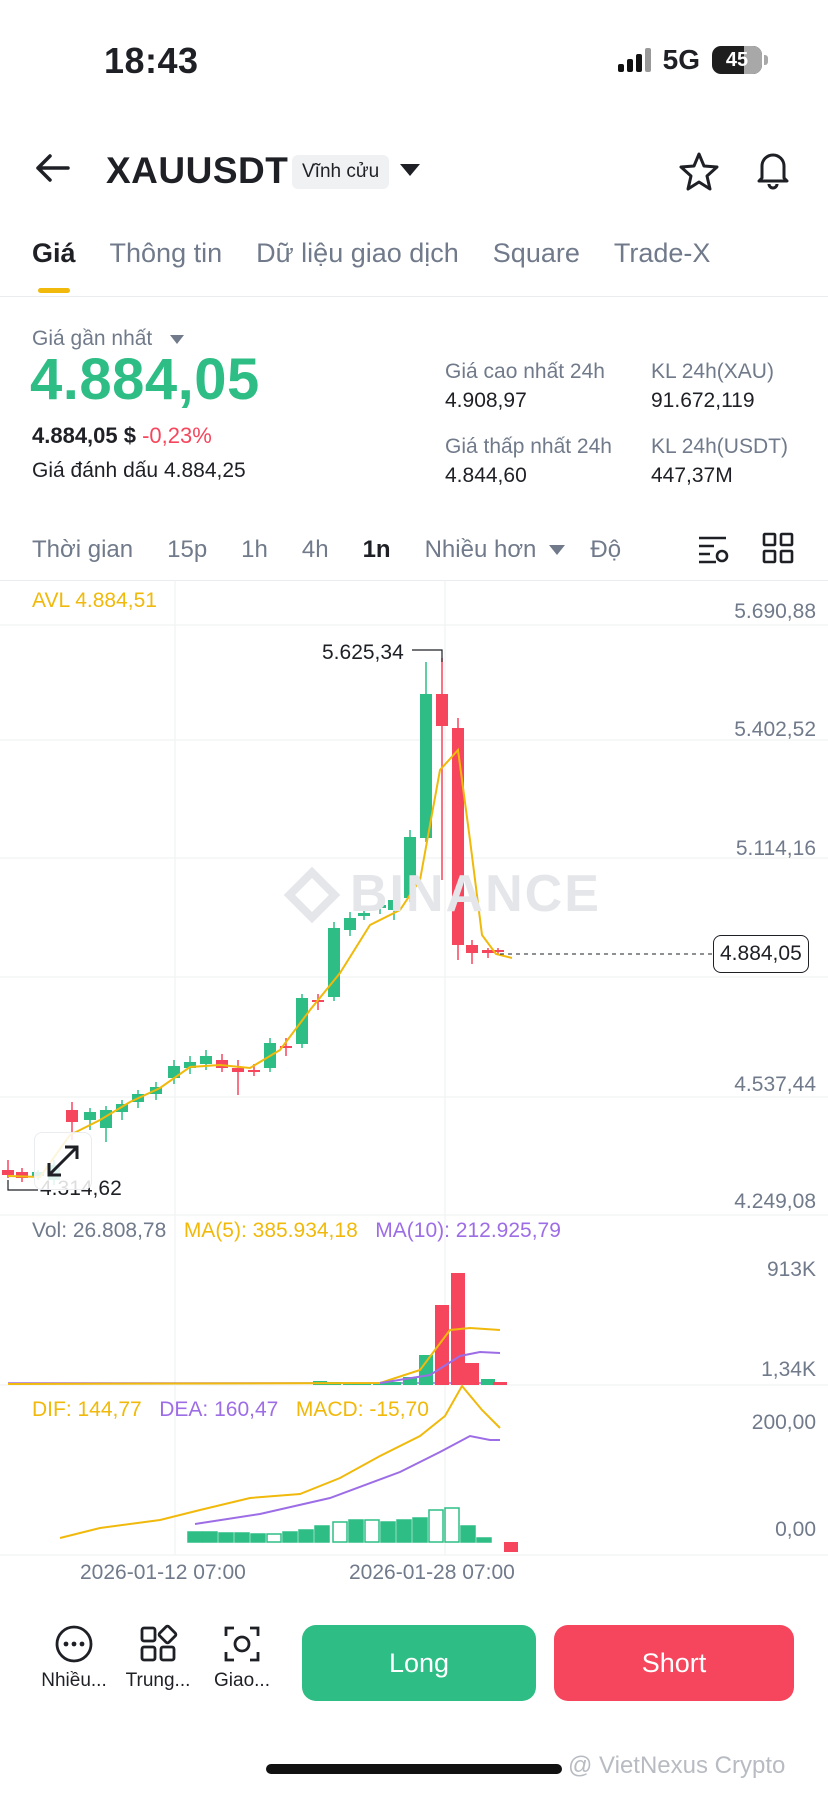 This screenshot has width=828, height=1796. Describe the element at coordinates (712, 371) in the screenshot. I see `vol-xau-label: KL 24h(XAU)` at that location.